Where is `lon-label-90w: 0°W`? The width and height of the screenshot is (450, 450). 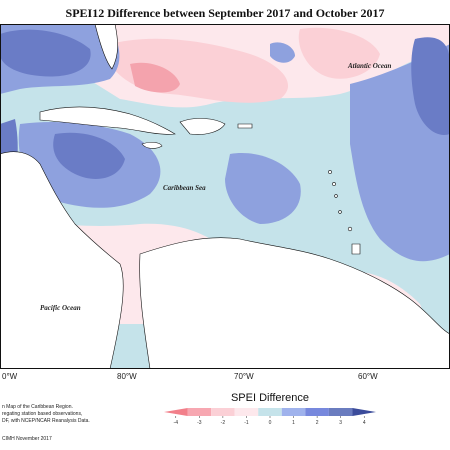 lon-label-90w: 0°W is located at coordinates (10, 376).